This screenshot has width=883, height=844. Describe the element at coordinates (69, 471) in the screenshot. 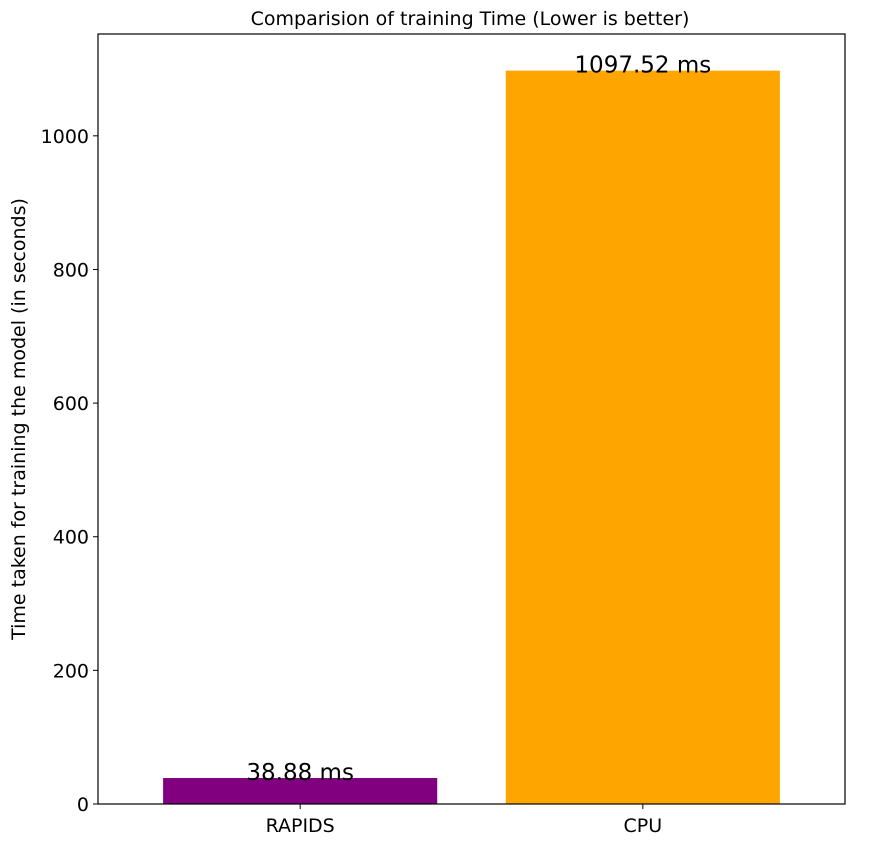

I see `y-axis: 0 200 400 600 800 1000` at that location.